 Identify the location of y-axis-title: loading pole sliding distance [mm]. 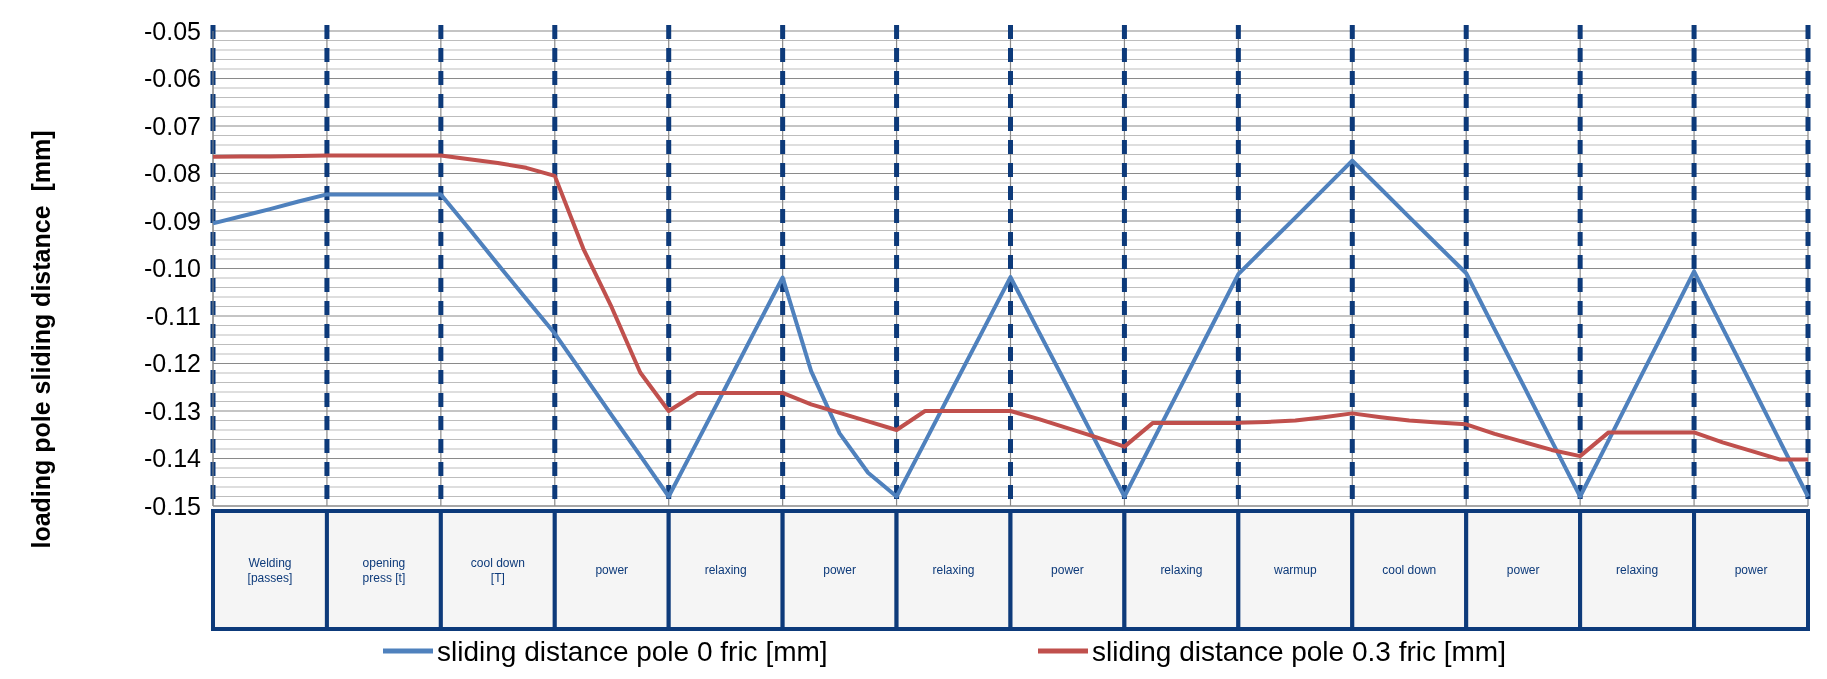
(41, 339).